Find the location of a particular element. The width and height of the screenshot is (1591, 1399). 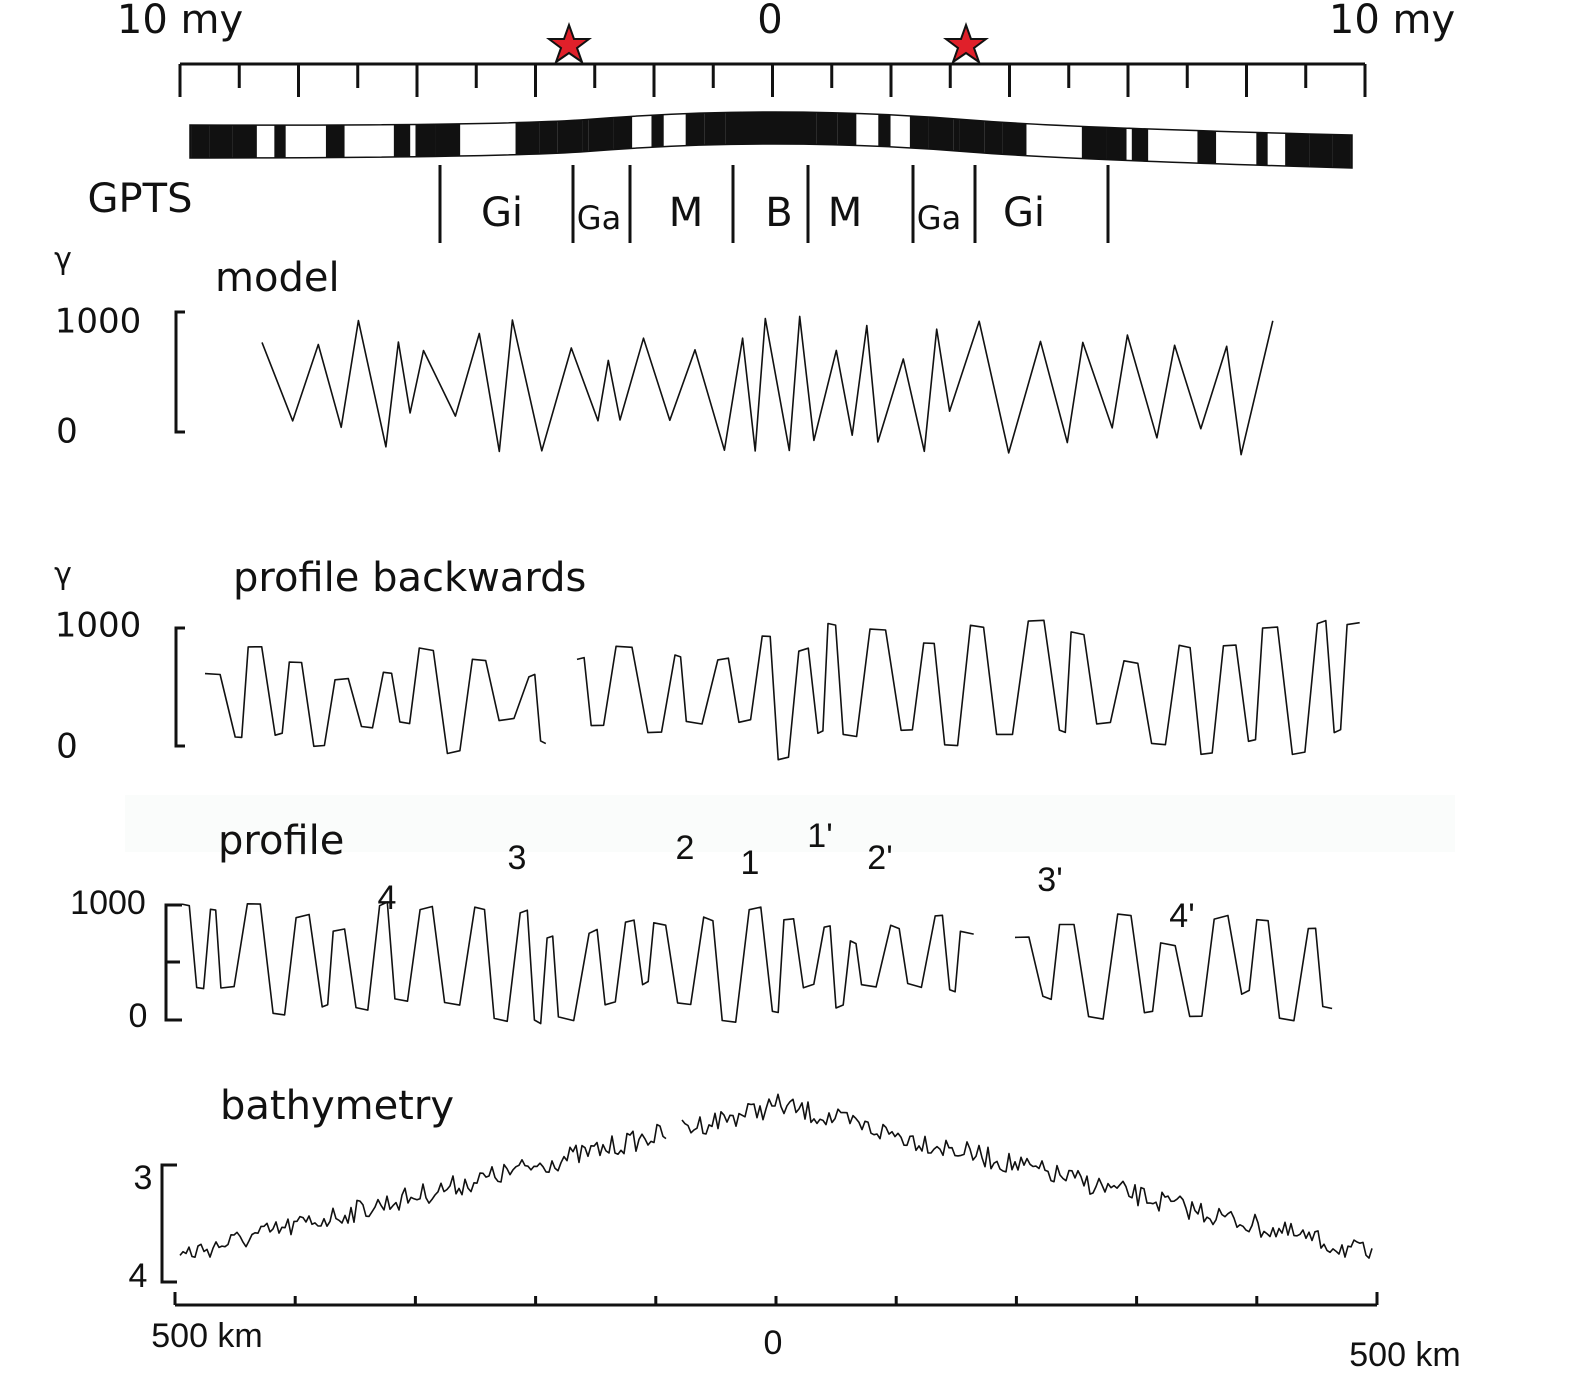

anomaly-label: 4 is located at coordinates (387, 898).